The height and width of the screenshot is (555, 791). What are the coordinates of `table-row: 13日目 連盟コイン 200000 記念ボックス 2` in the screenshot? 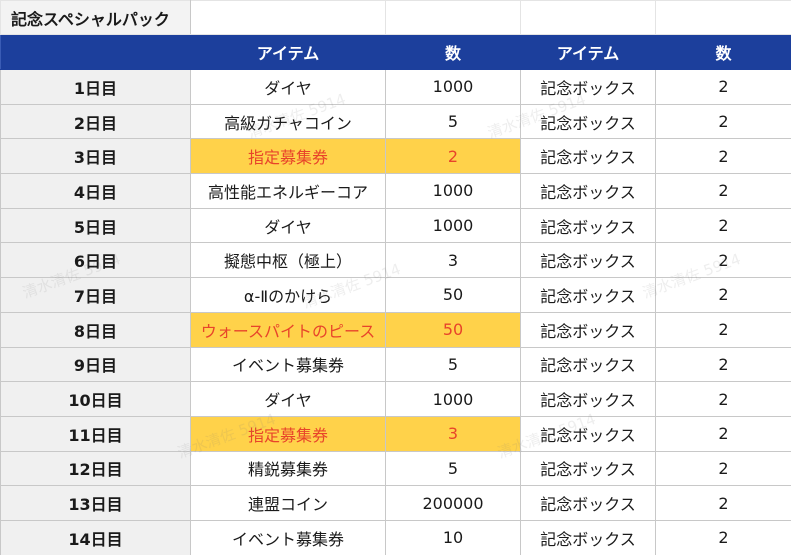 It's located at (395, 503).